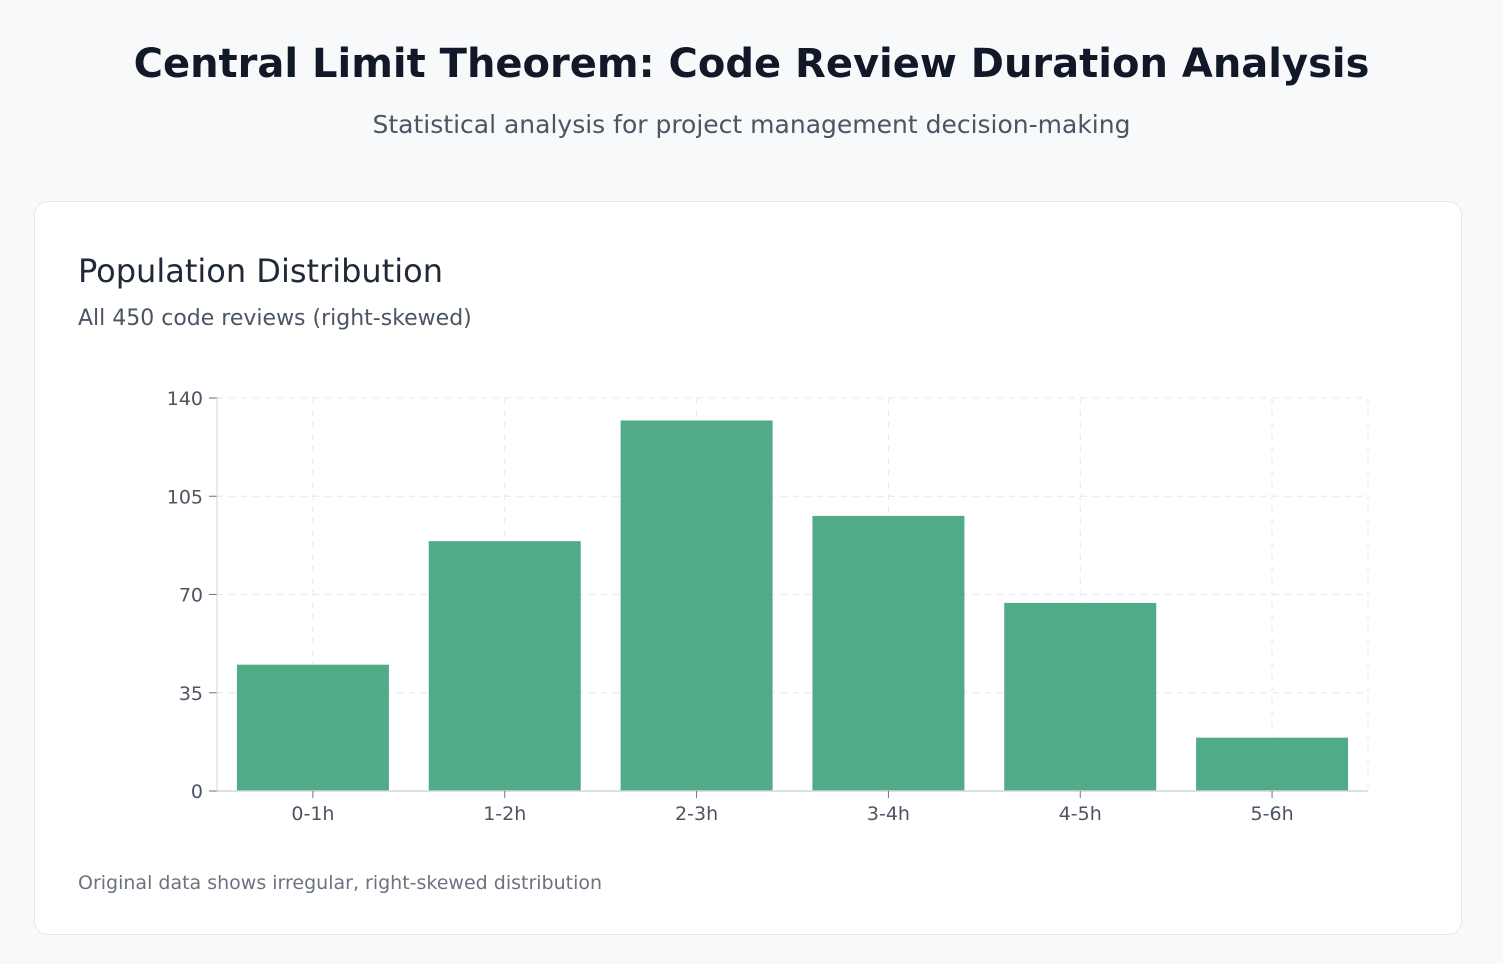 This screenshot has width=1503, height=964. Describe the element at coordinates (1080, 814) in the screenshot. I see `x-tick-label: 4-5h` at that location.